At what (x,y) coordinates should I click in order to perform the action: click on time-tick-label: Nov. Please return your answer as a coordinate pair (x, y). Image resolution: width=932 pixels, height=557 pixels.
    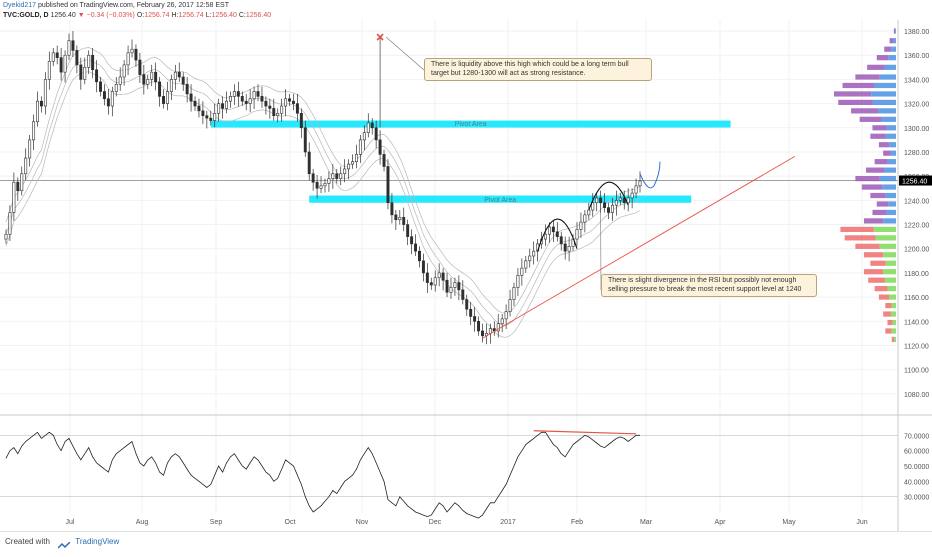
    Looking at the image, I should click on (362, 522).